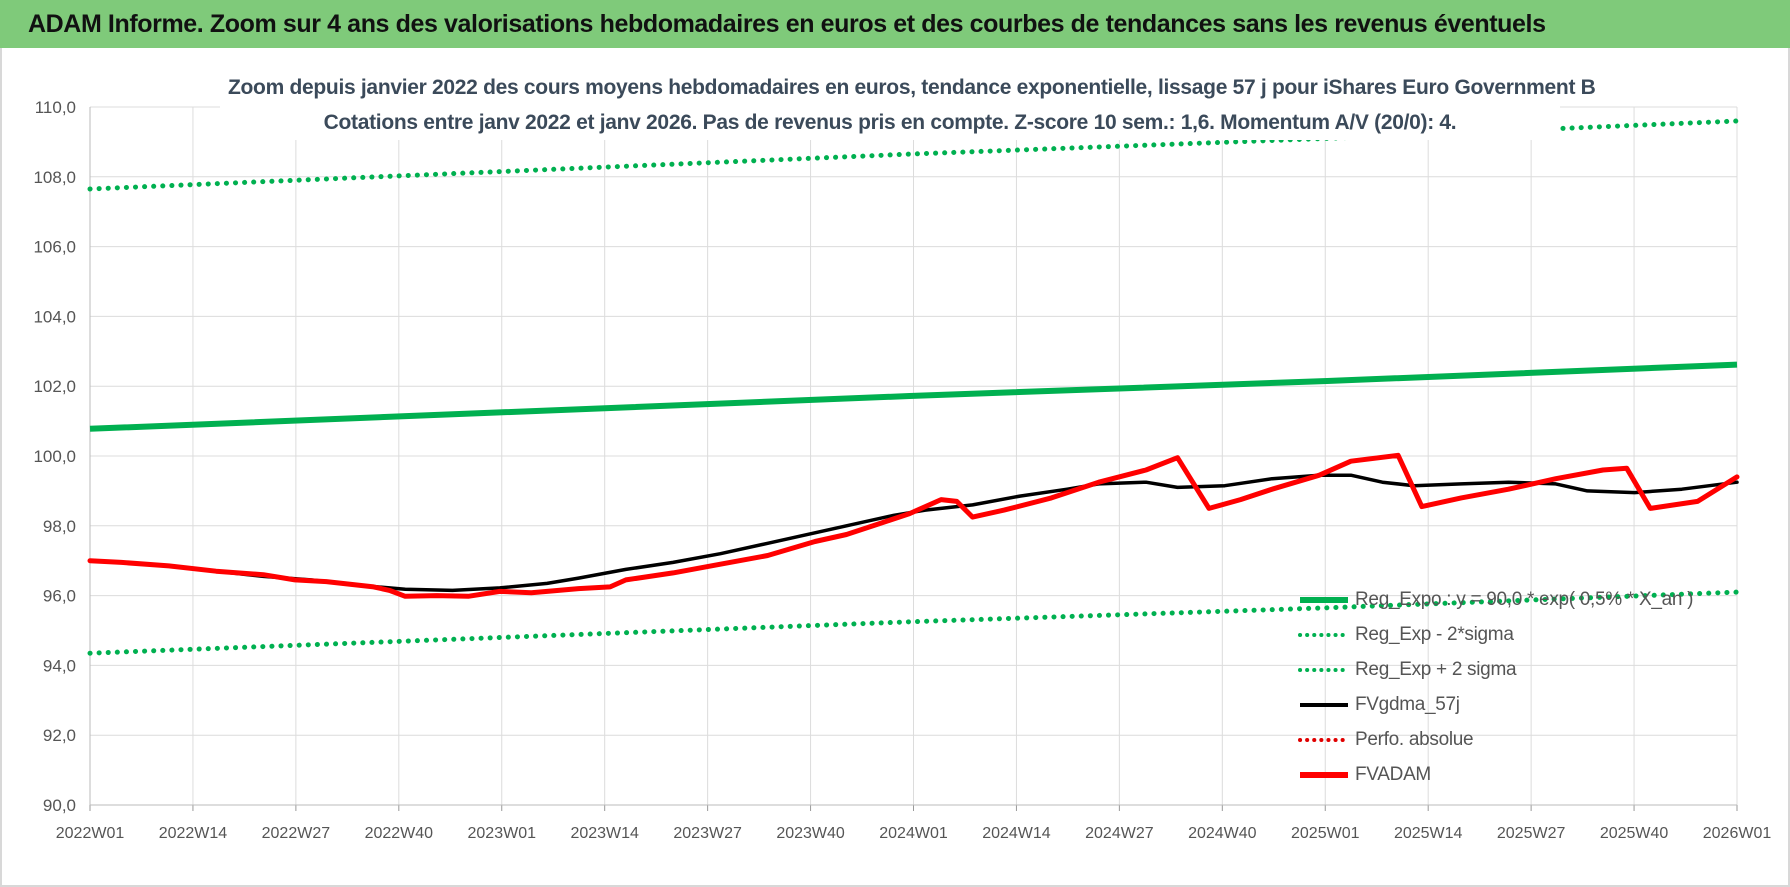 Image resolution: width=1790 pixels, height=887 pixels. I want to click on y-tick-label: 96,0, so click(59, 596).